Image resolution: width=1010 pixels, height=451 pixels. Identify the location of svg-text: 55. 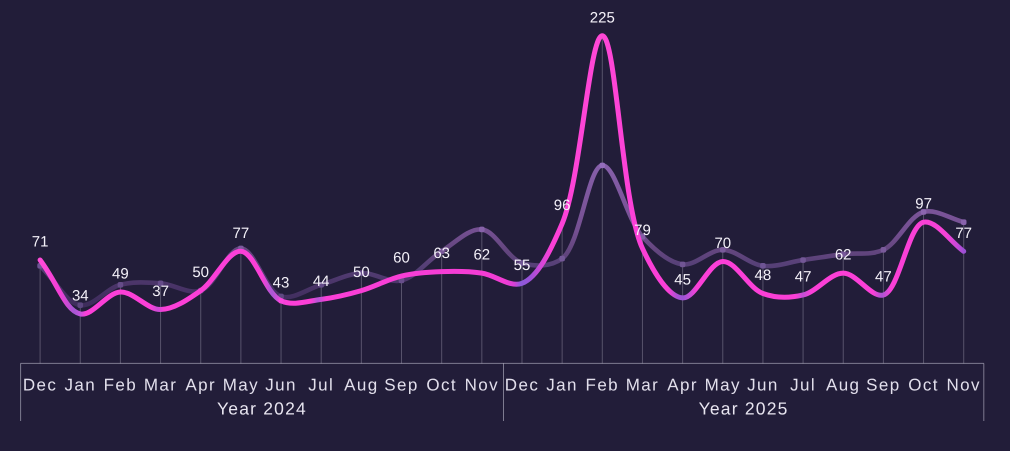
(522, 265).